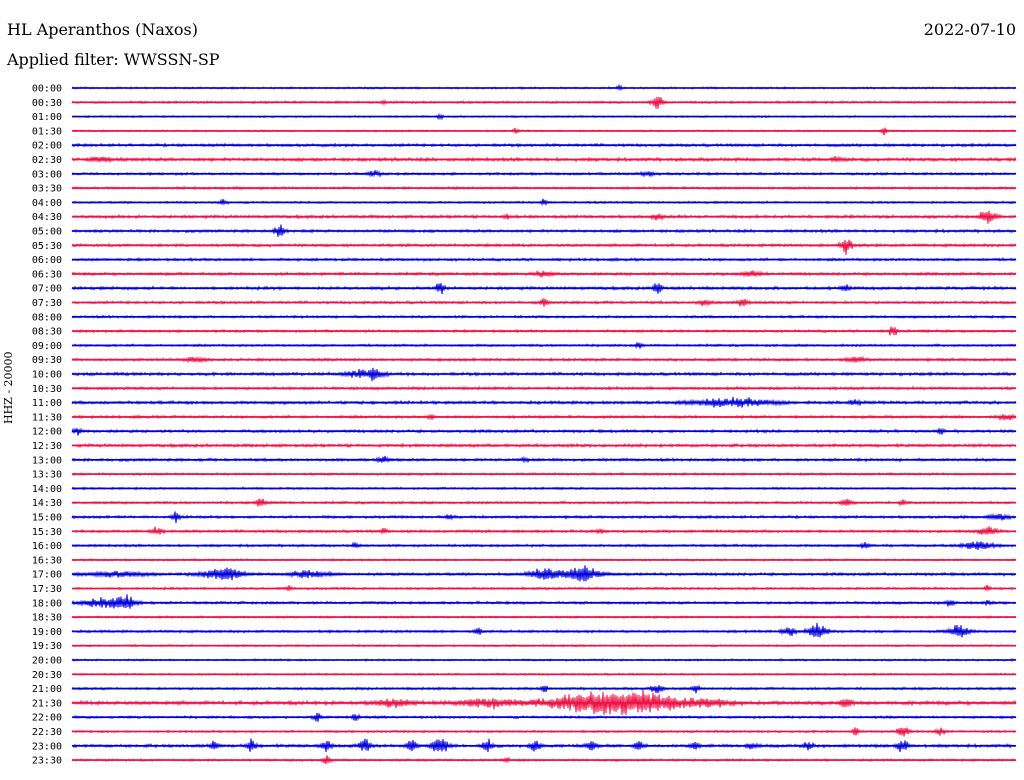 The image size is (1024, 780). I want to click on trace-1900, so click(544, 630).